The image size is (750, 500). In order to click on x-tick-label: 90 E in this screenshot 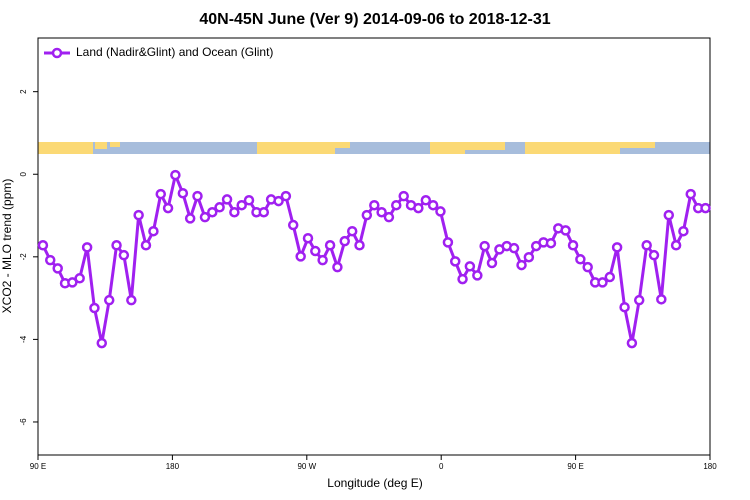, I will do `click(38, 466)`.